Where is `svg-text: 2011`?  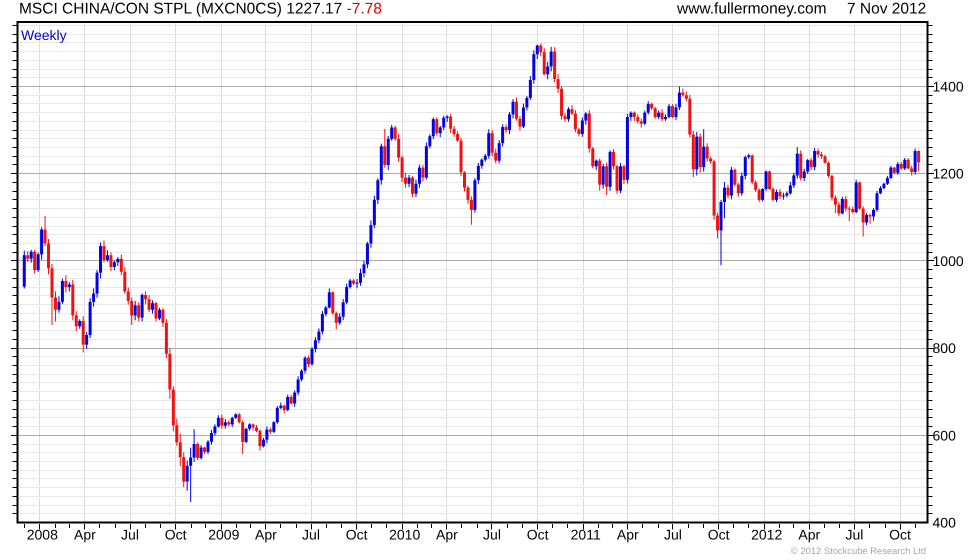 svg-text: 2011 is located at coordinates (586, 535).